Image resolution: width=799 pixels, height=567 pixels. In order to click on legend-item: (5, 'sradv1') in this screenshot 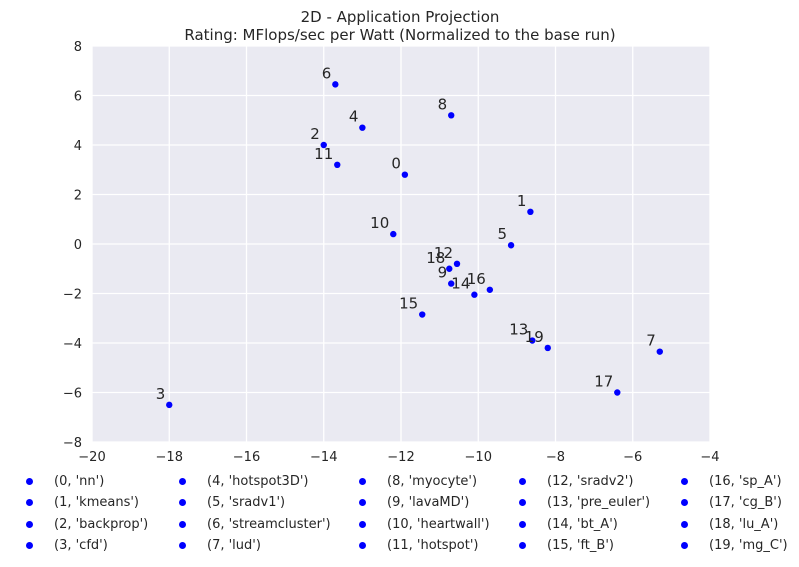, I will do `click(219, 503)`.